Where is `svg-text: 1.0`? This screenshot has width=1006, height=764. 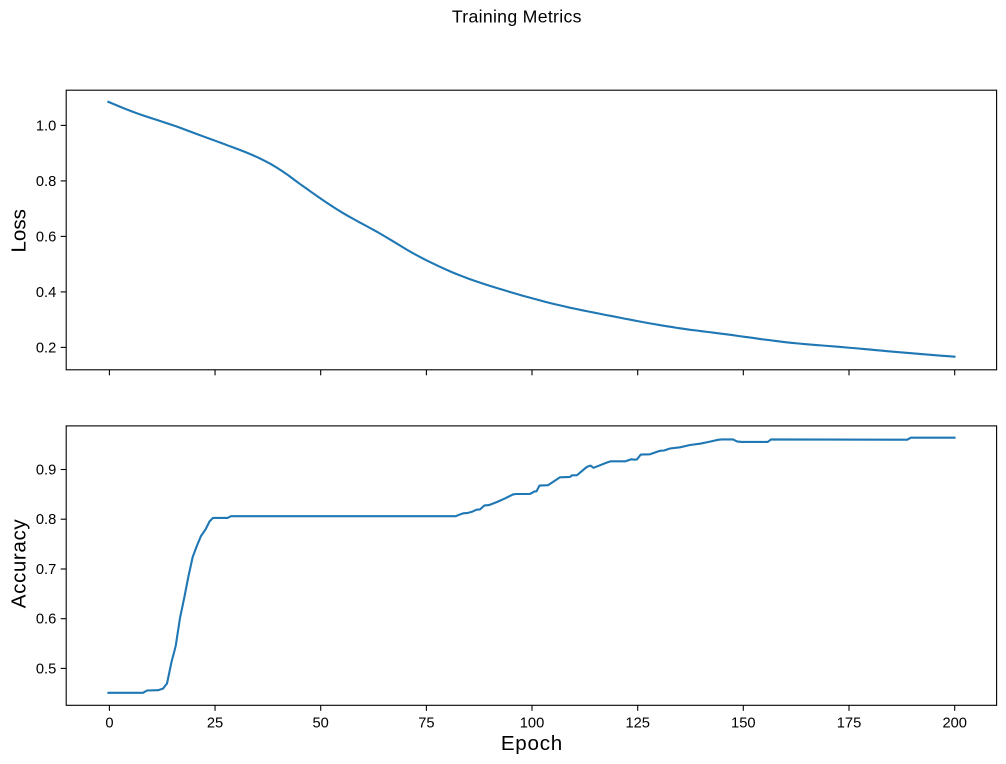 svg-text: 1.0 is located at coordinates (46, 126).